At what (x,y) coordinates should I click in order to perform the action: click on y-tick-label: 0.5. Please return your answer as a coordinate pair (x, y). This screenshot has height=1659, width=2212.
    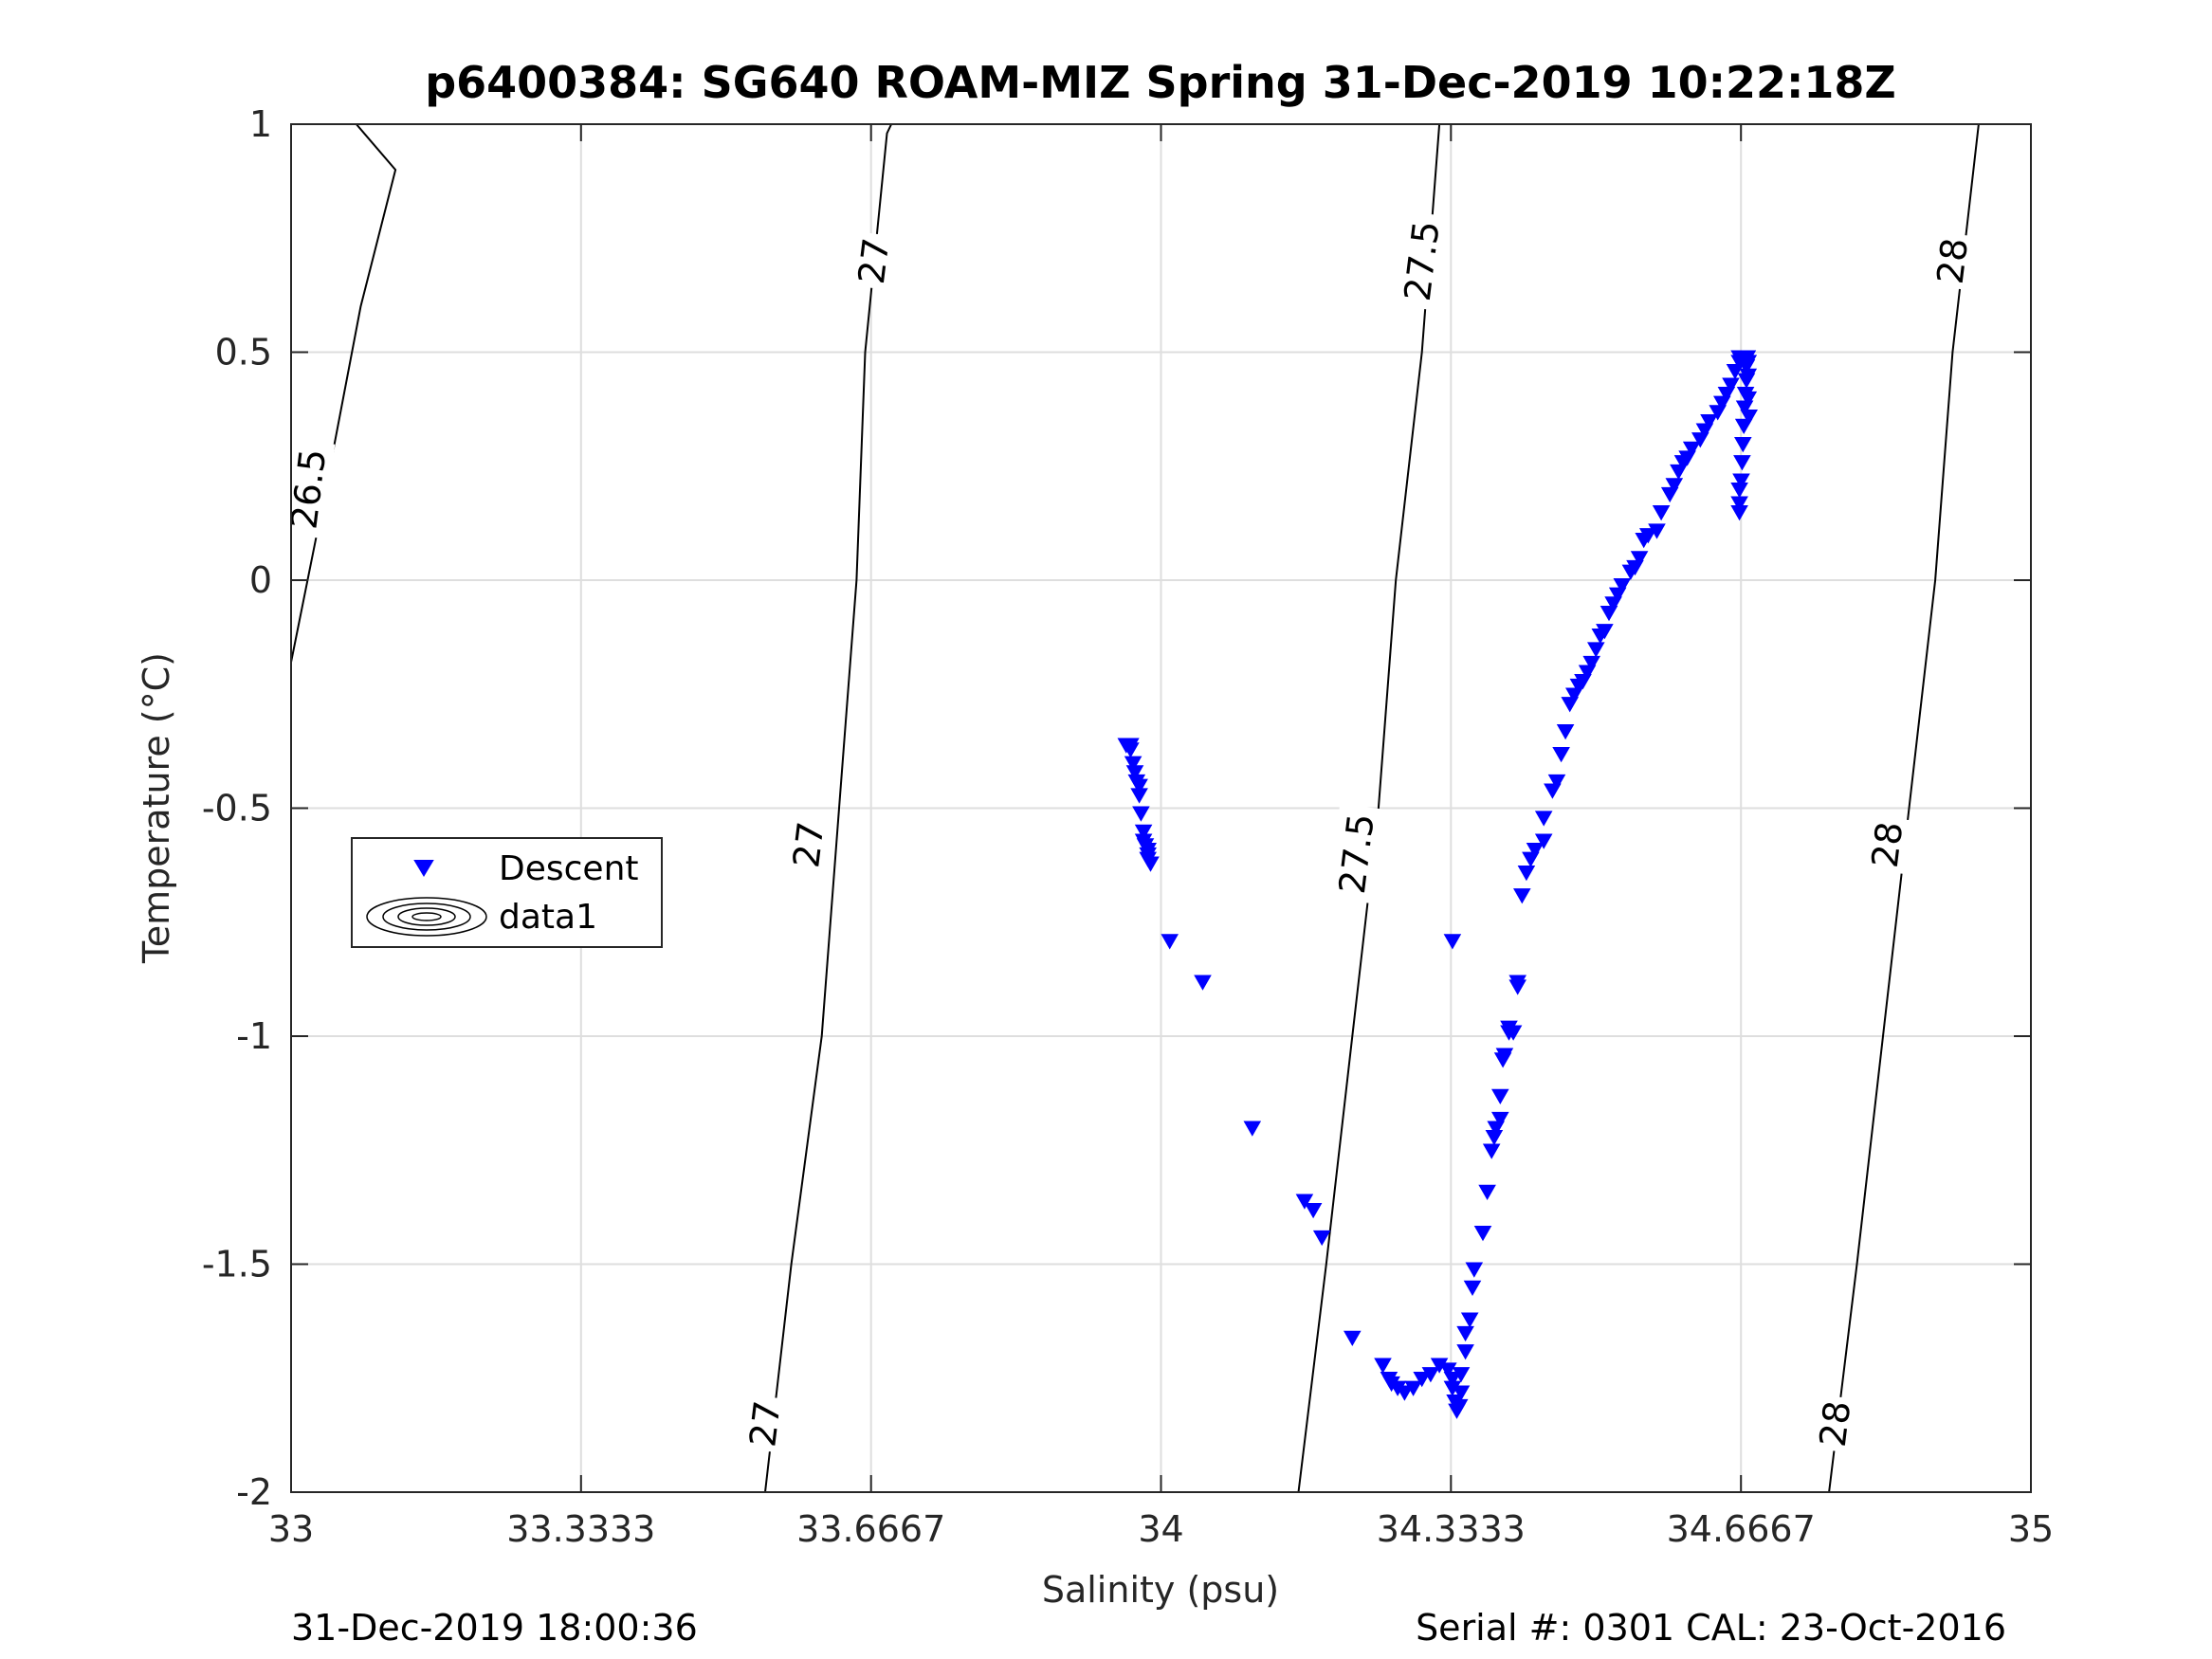
    Looking at the image, I should click on (243, 353).